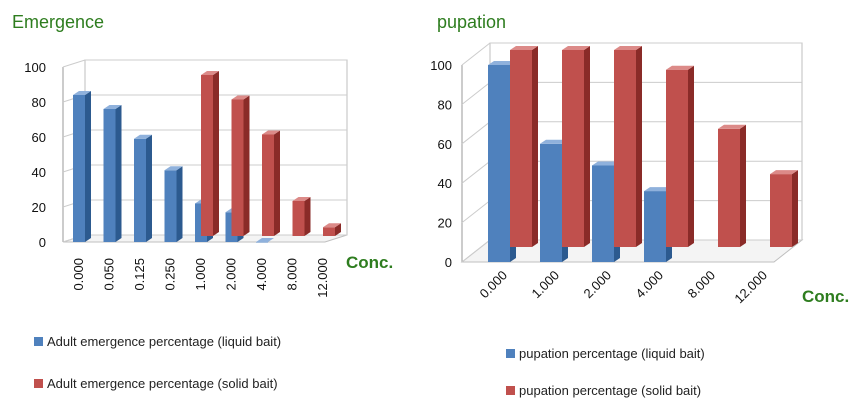  What do you see at coordinates (445, 144) in the screenshot?
I see `pupation-y-tick-label: 60` at bounding box center [445, 144].